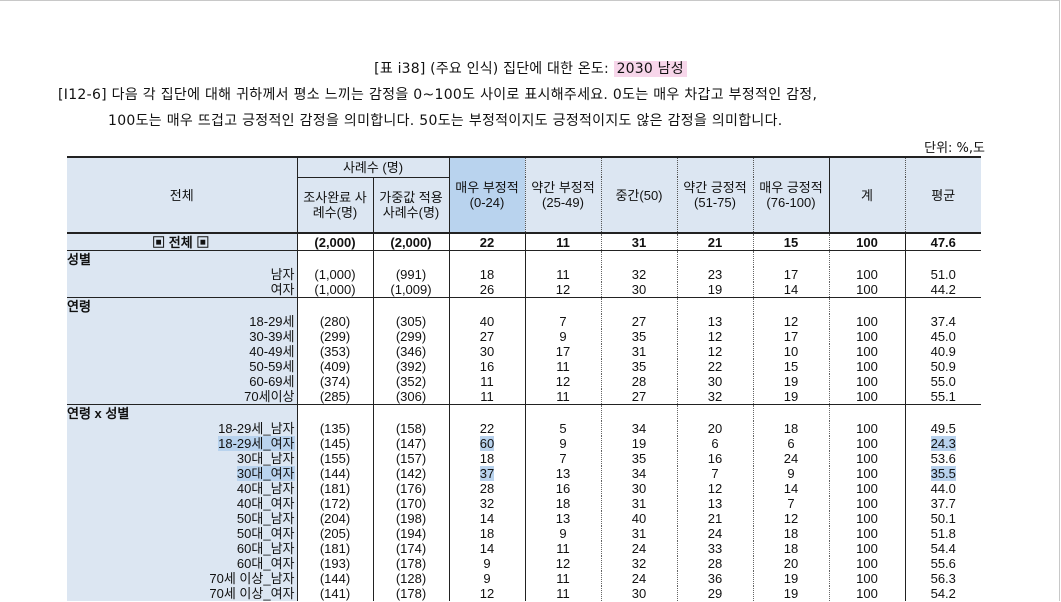  I want to click on data-row-weighted-cases-text: (158), so click(411, 428).